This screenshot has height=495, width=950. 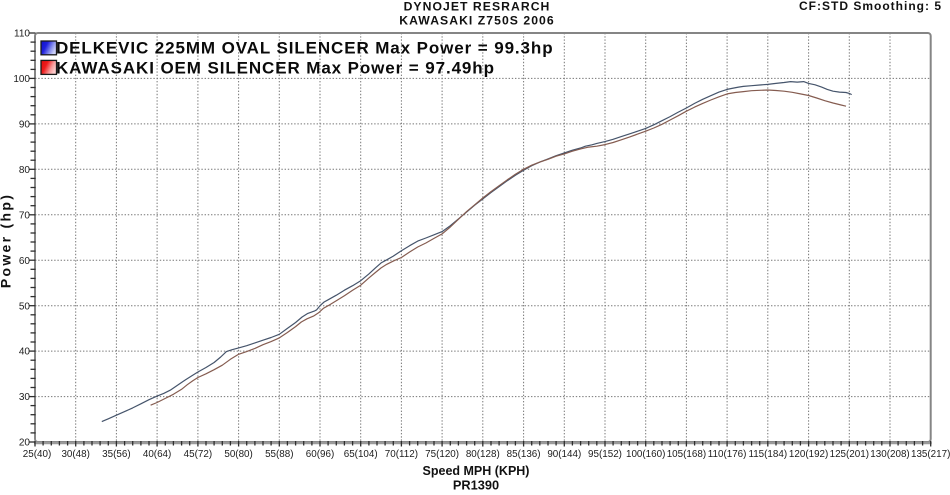 What do you see at coordinates (25, 352) in the screenshot?
I see `svg-text: 40` at bounding box center [25, 352].